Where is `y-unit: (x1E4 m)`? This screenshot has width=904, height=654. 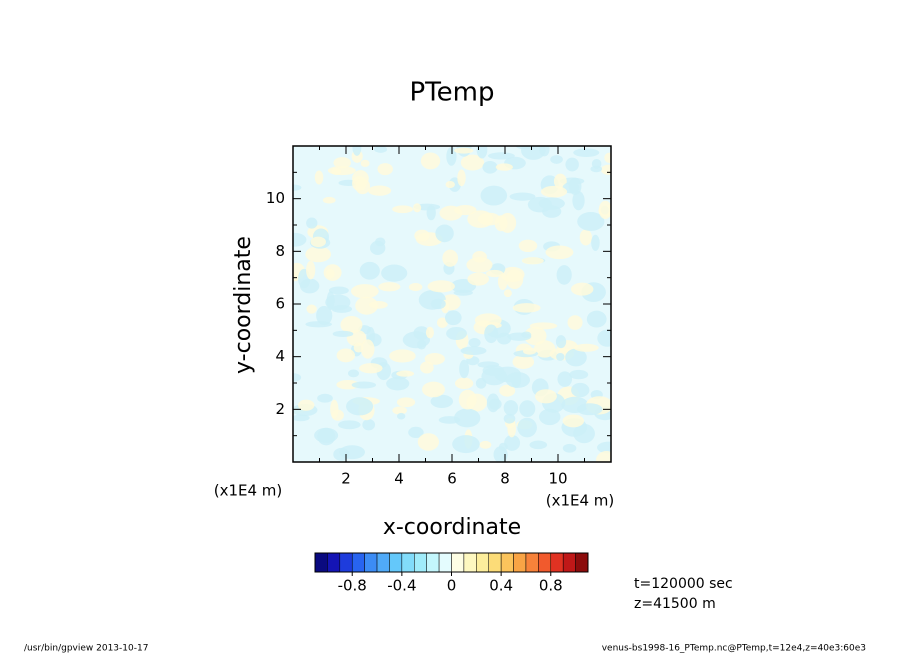 y-unit: (x1E4 m) is located at coordinates (248, 491).